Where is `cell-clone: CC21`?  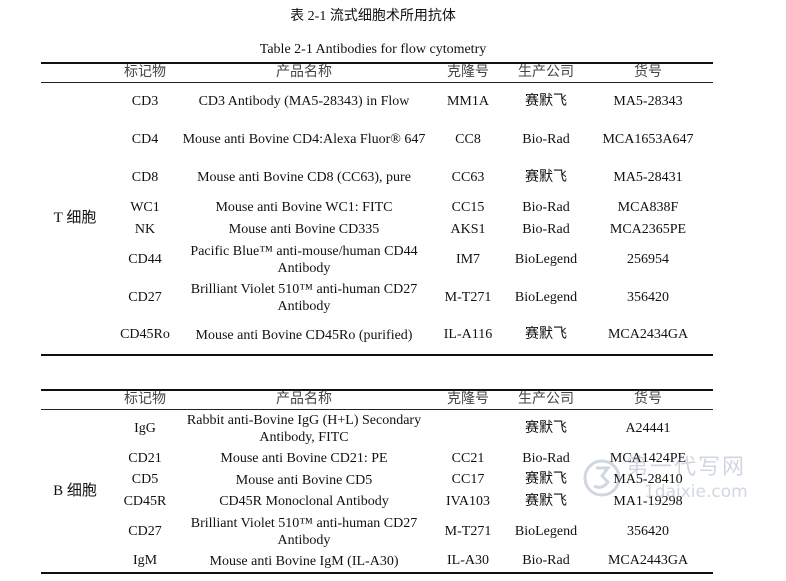
cell-clone: CC21 is located at coordinates (468, 458).